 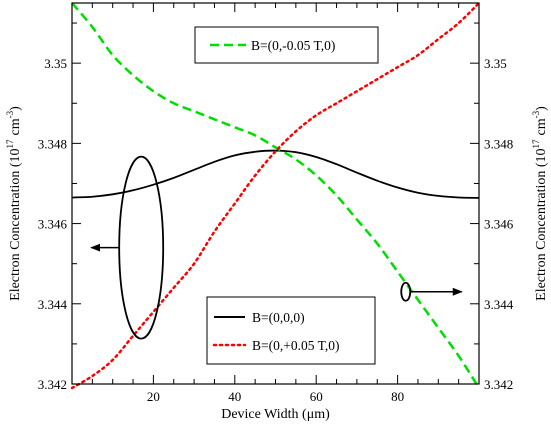 I want to click on x-tick-label: 40, so click(x=234, y=396).